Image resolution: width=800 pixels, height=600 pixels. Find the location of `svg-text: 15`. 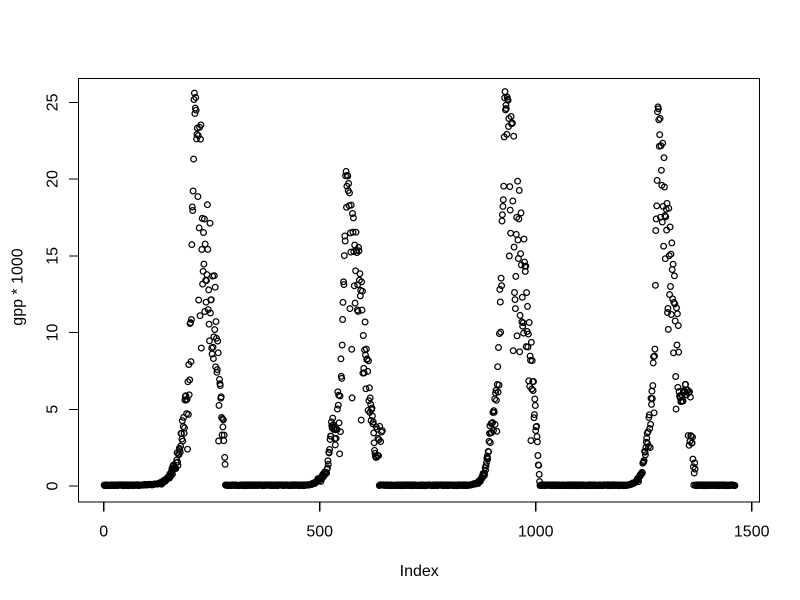

svg-text: 15 is located at coordinates (53, 256).